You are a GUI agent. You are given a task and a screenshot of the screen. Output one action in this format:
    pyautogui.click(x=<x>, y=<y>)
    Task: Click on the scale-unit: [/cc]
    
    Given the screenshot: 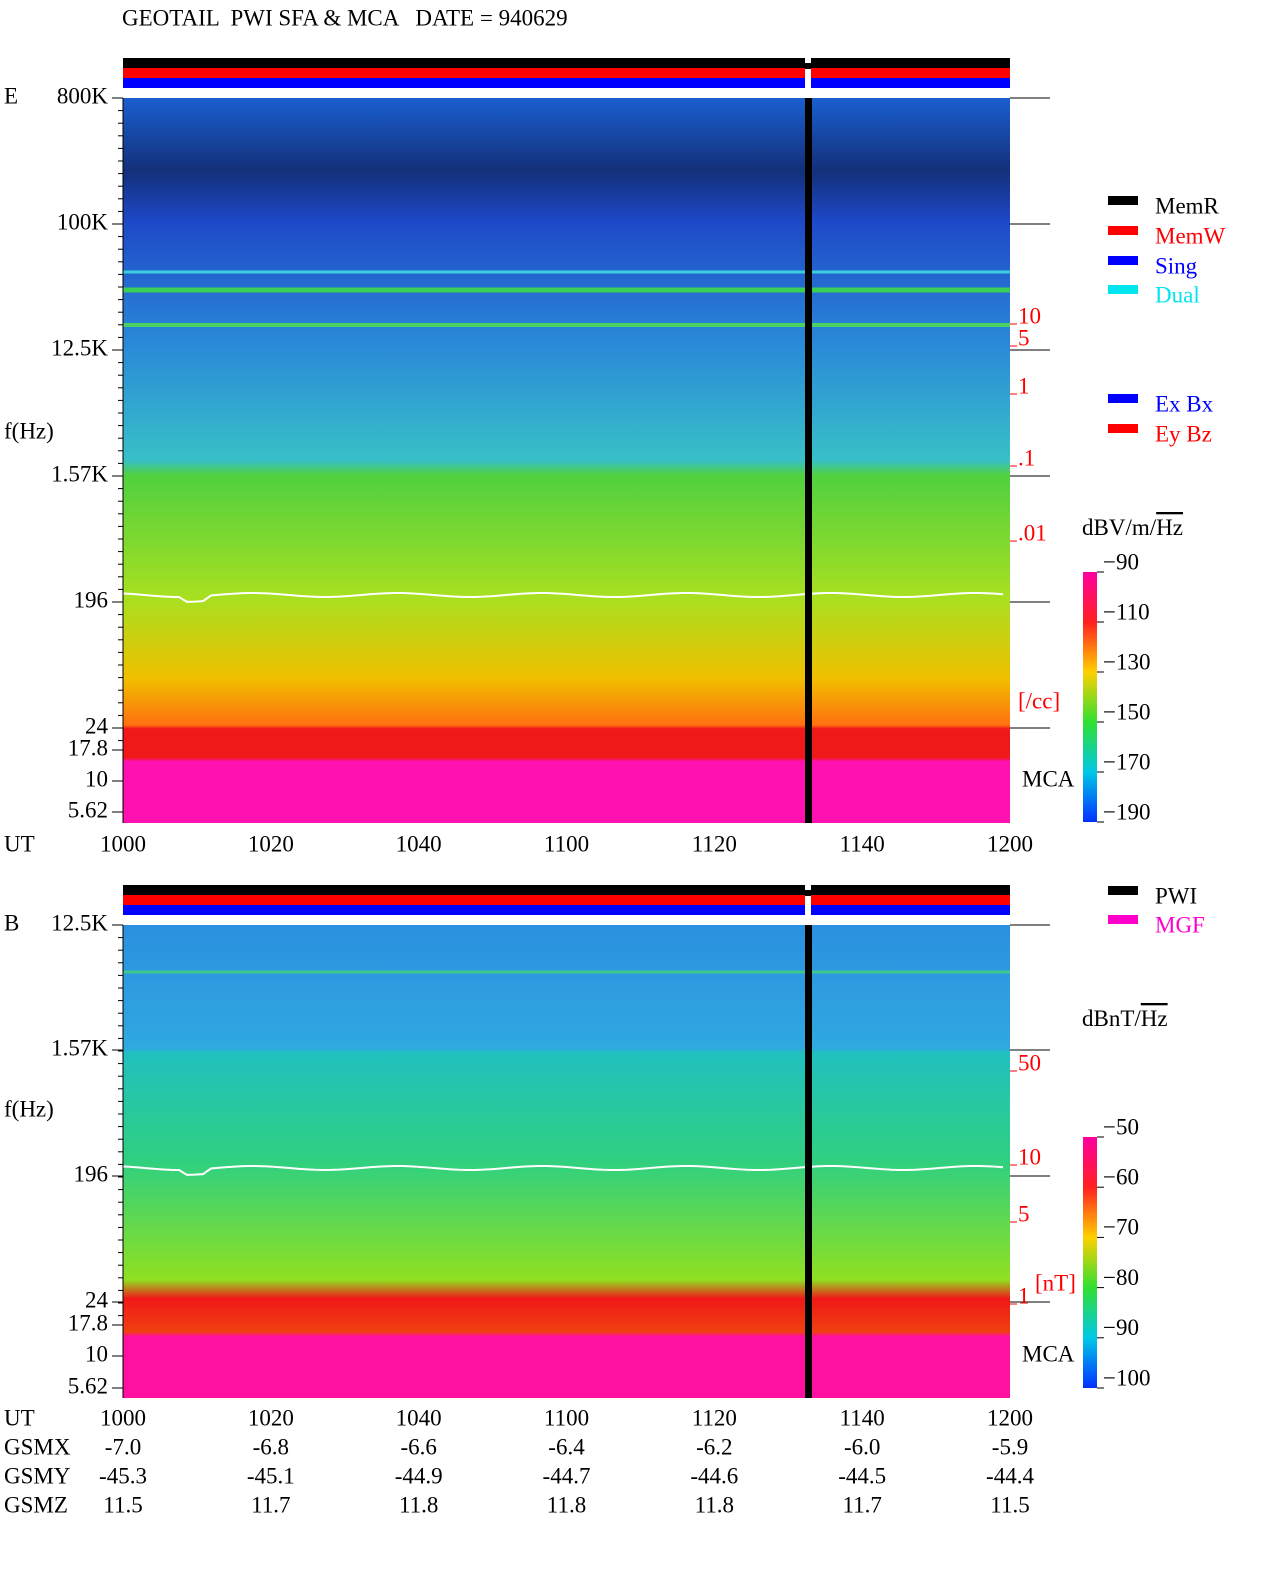 What is the action you would take?
    pyautogui.click(x=1039, y=700)
    